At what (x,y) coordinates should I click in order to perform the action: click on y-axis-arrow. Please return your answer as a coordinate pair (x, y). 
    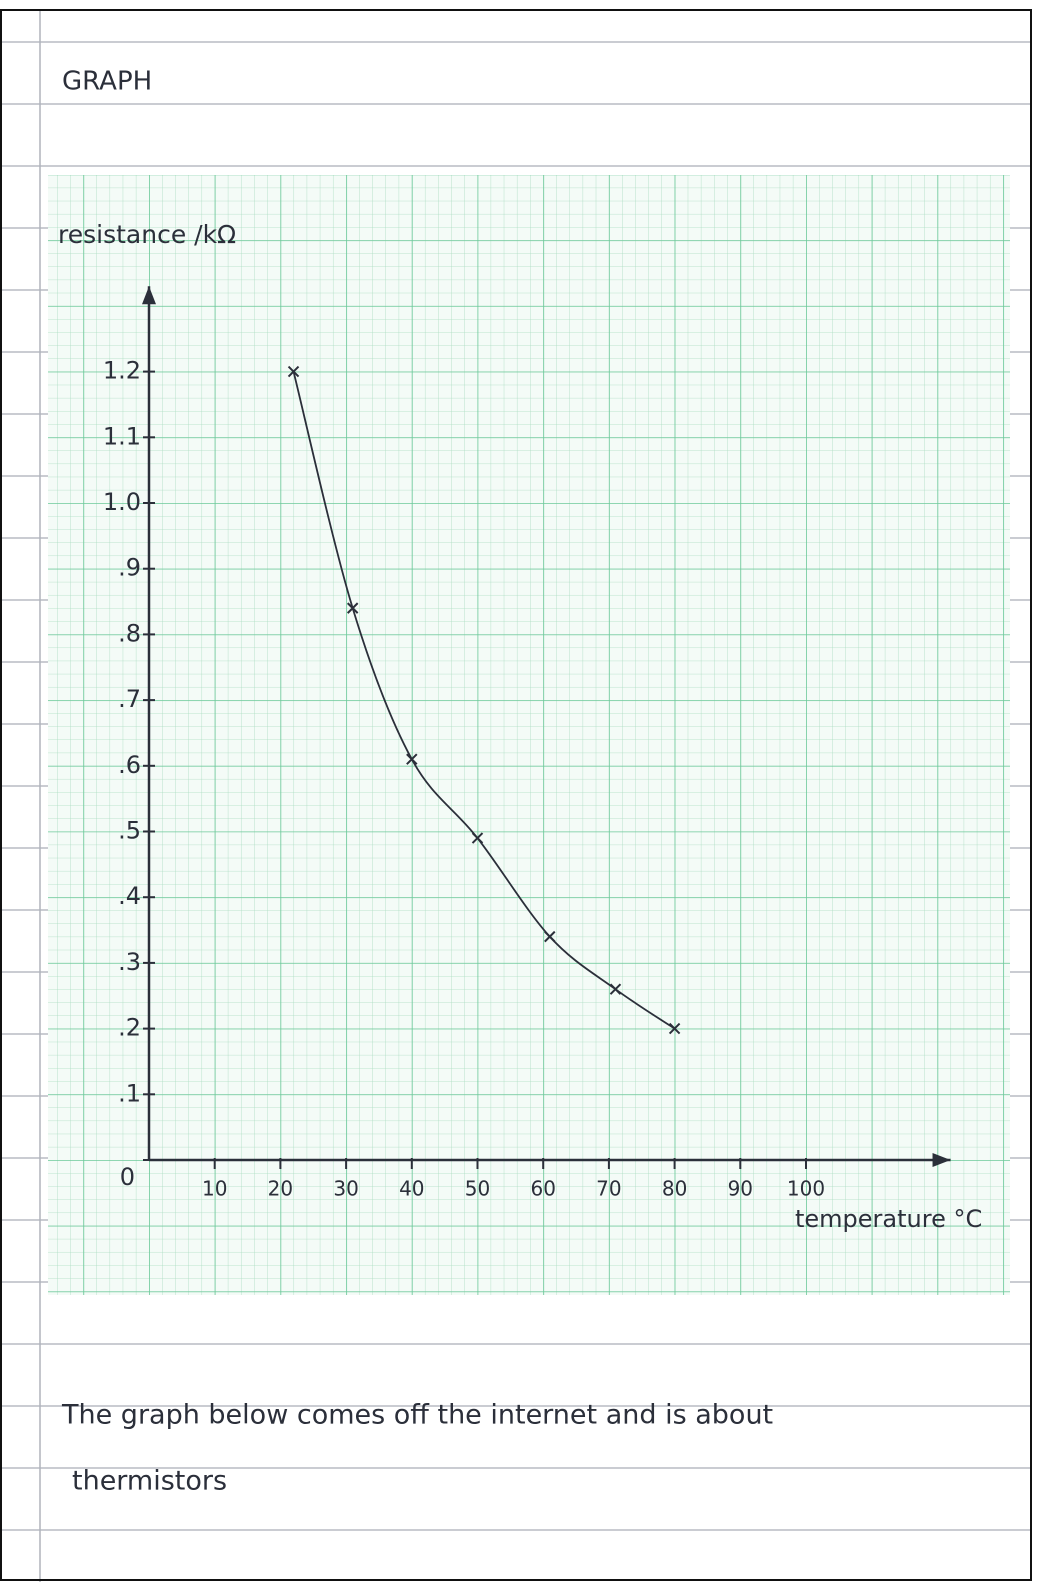
    Looking at the image, I should click on (149, 295).